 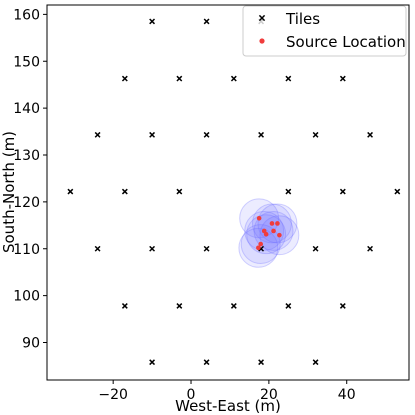 What do you see at coordinates (26, 15) in the screenshot?
I see `y-tick-label: 160` at bounding box center [26, 15].